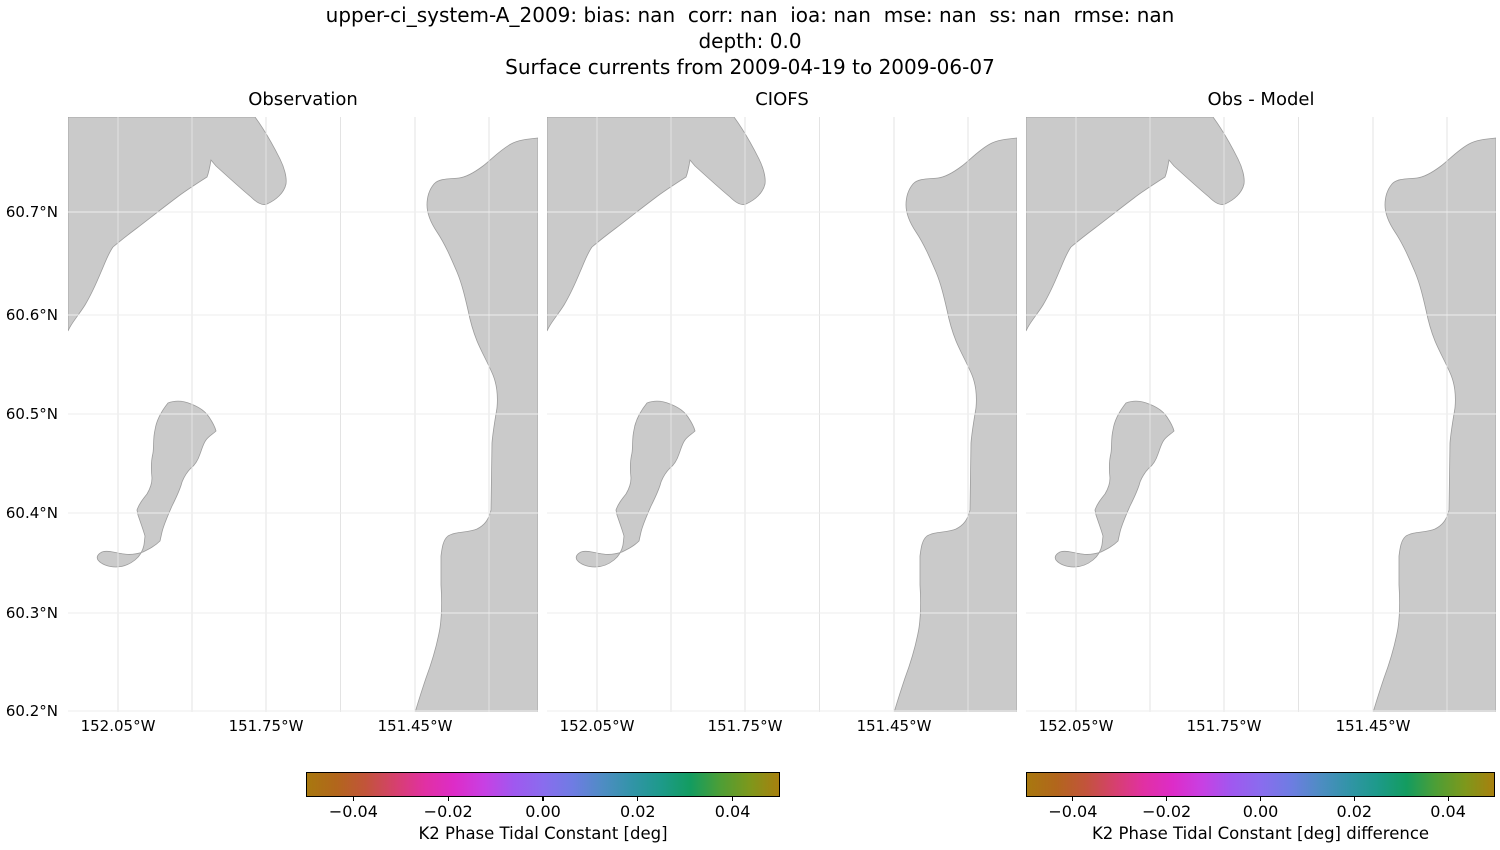 The image size is (1500, 850). What do you see at coordinates (1261, 99) in the screenshot?
I see `panel-title-obs-model: Obs - Model` at bounding box center [1261, 99].